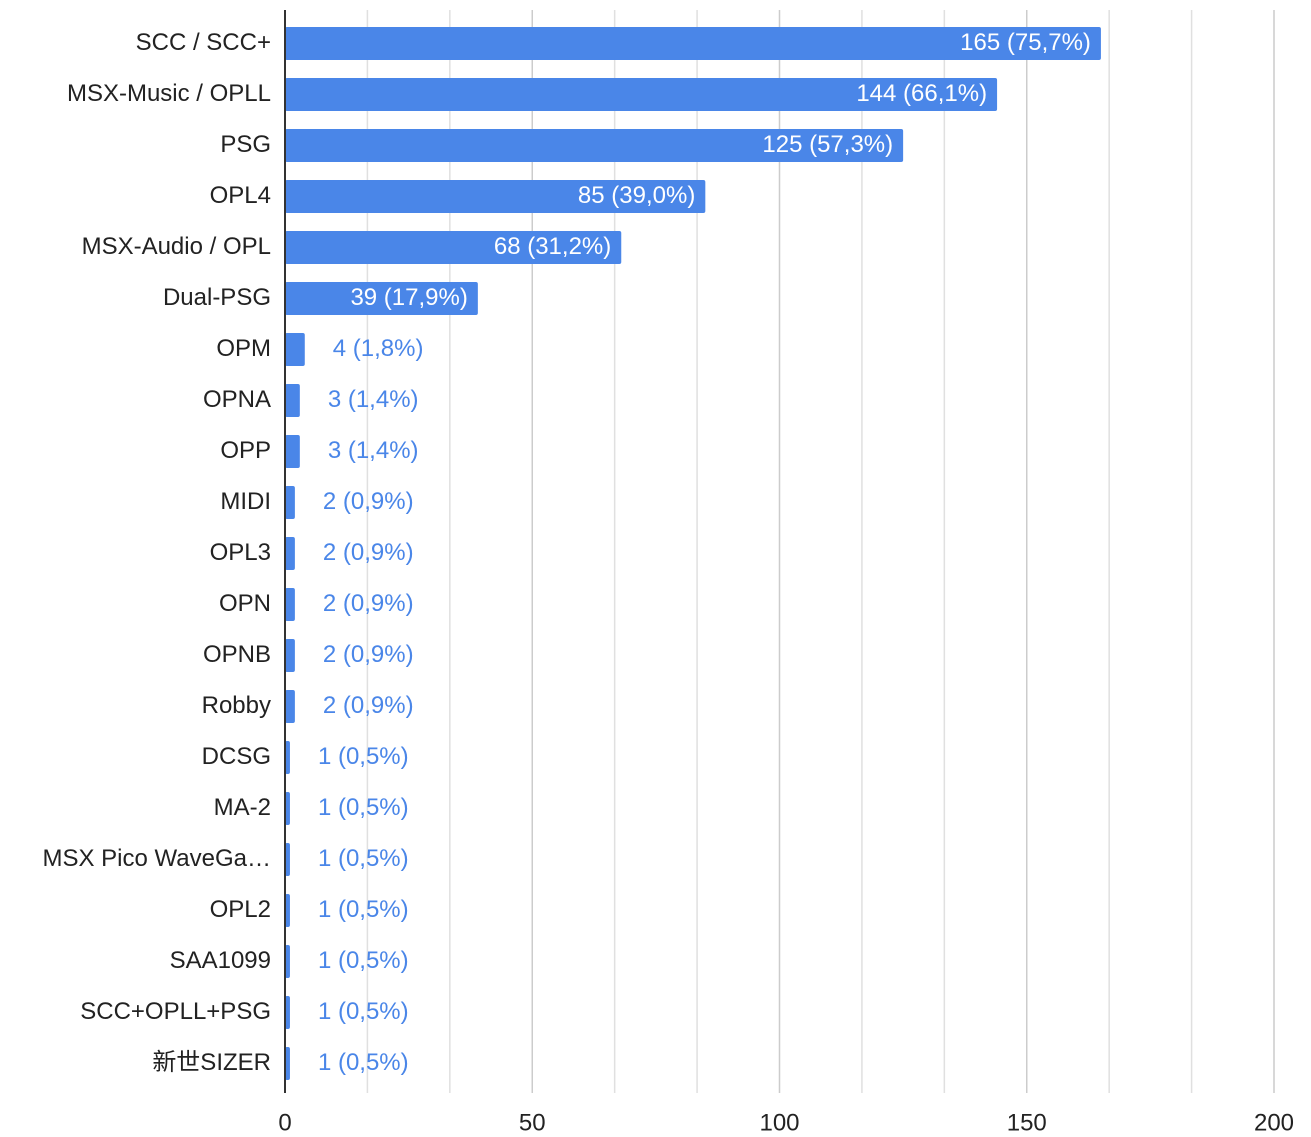 The height and width of the screenshot is (1137, 1311). What do you see at coordinates (1027, 1122) in the screenshot?
I see `x-tick-label: 150` at bounding box center [1027, 1122].